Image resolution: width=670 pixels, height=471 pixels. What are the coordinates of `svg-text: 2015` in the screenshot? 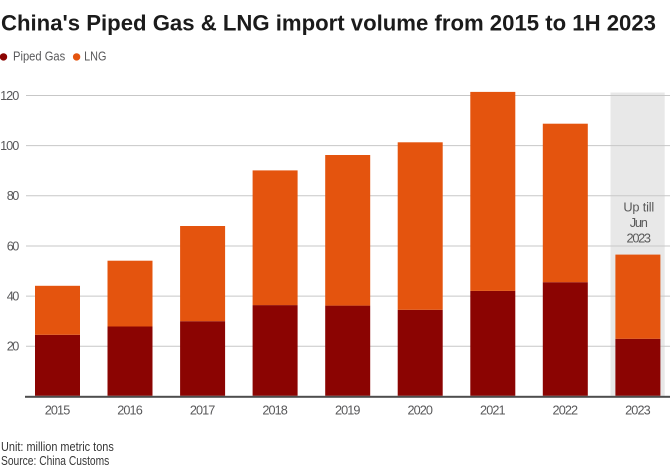 It's located at (58, 410).